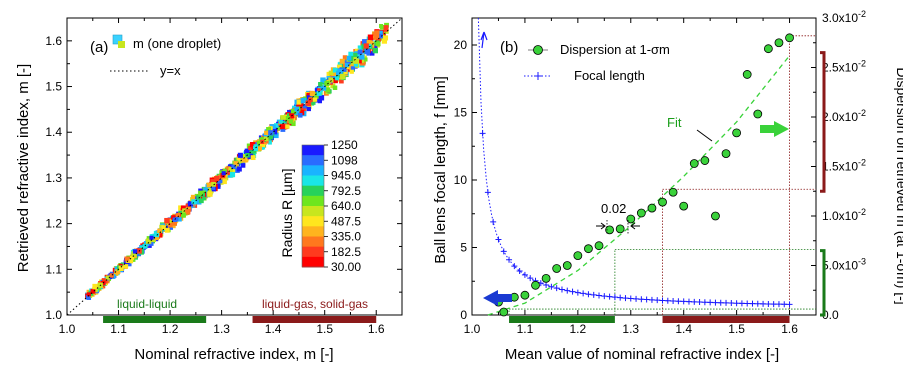  I want to click on colorbar-tick-label: 1098, so click(344, 160).